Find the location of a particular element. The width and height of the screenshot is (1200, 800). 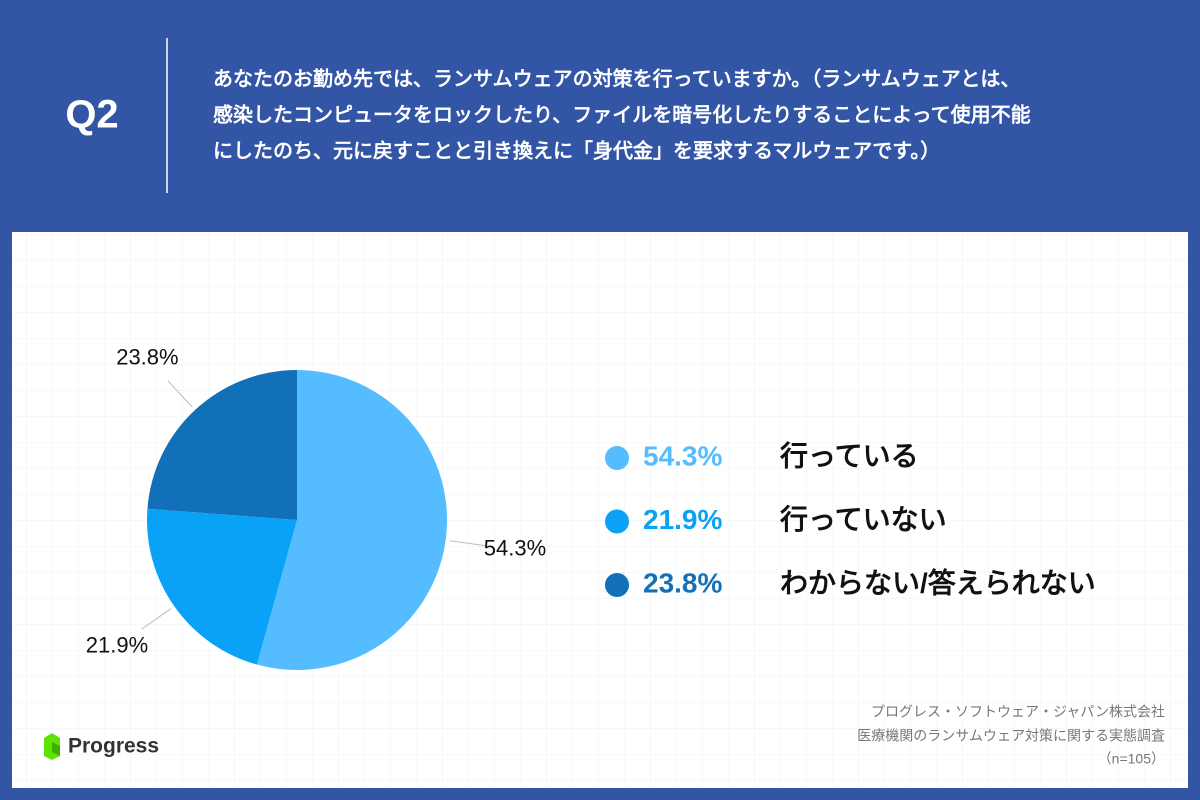

value-label: 23.8% is located at coordinates (147, 356).